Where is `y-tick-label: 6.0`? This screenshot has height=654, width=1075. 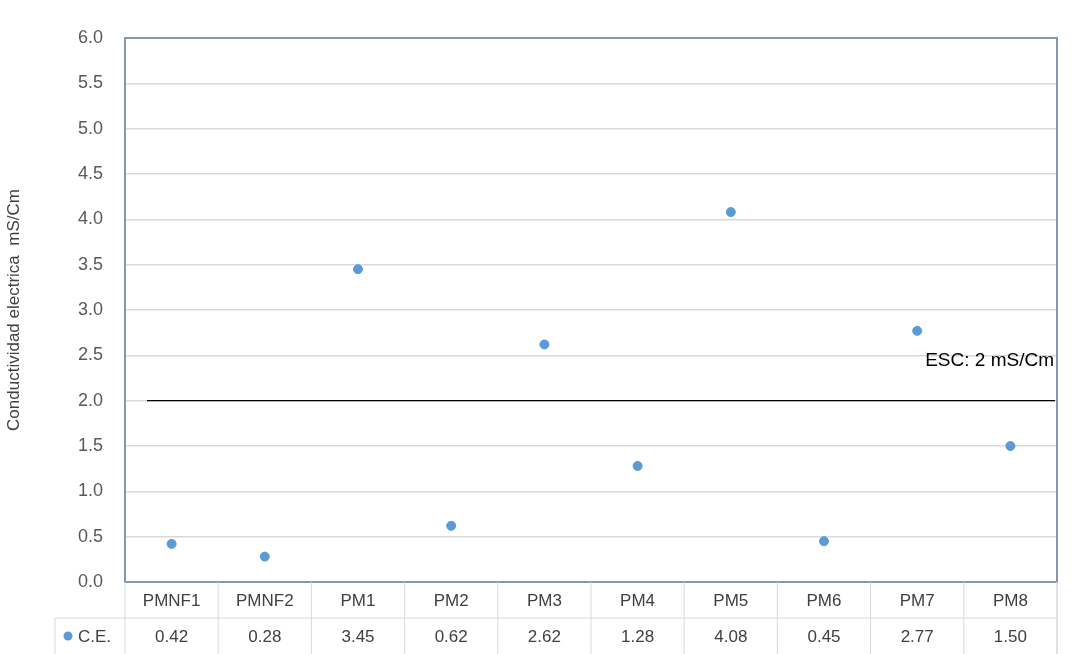
y-tick-label: 6.0 is located at coordinates (90, 36).